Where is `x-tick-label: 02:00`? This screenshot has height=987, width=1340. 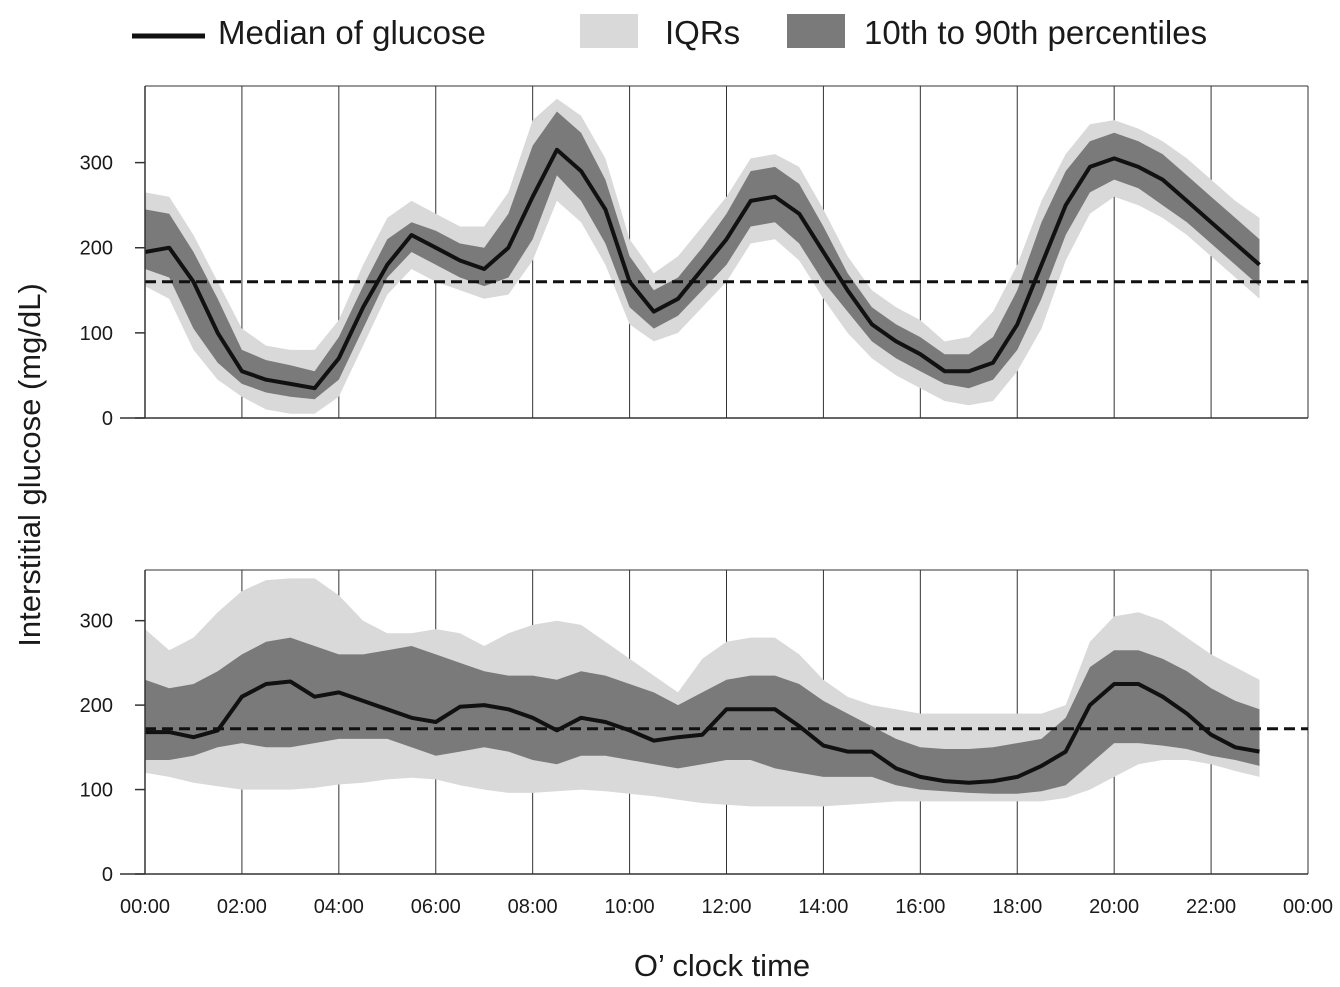
x-tick-label: 02:00 is located at coordinates (242, 907).